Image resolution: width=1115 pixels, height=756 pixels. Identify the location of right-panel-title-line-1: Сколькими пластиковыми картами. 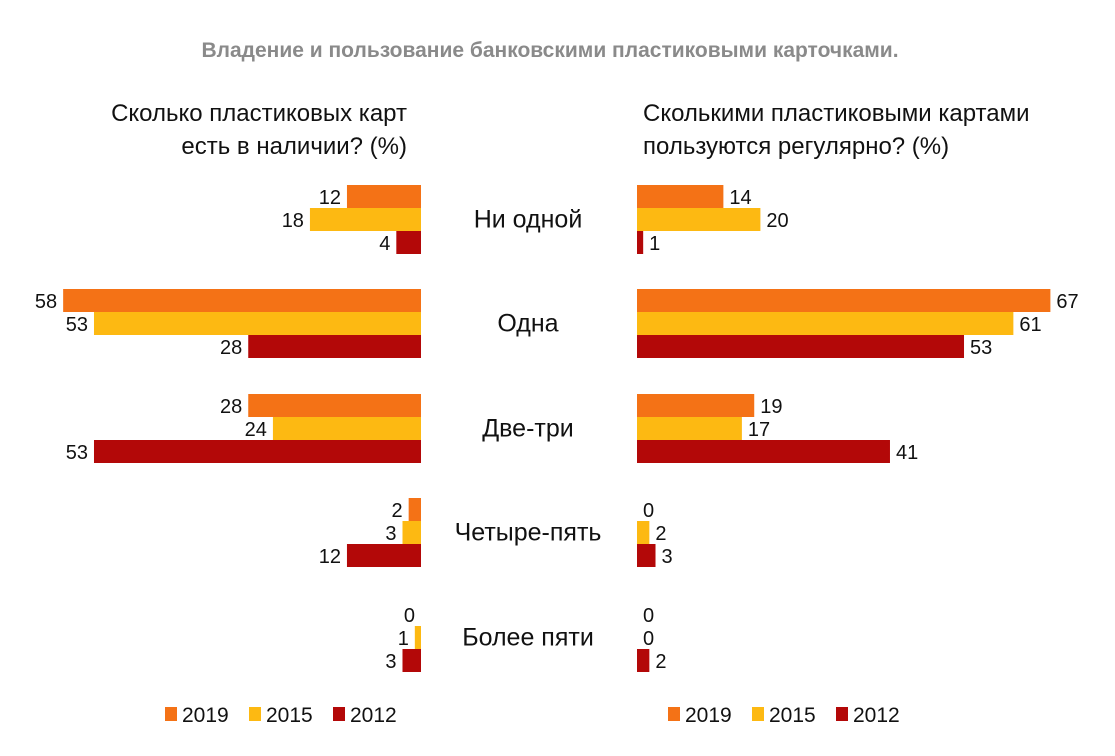
(836, 113).